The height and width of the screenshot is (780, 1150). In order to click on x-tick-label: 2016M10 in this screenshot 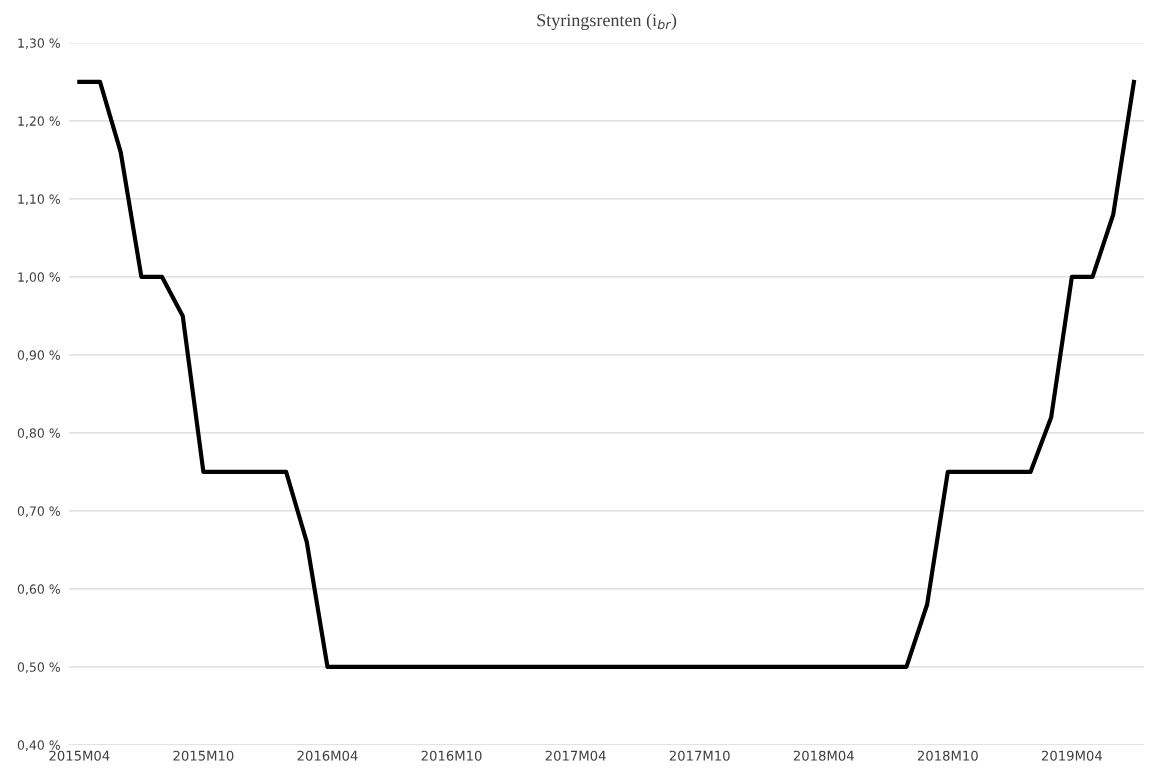, I will do `click(451, 755)`.